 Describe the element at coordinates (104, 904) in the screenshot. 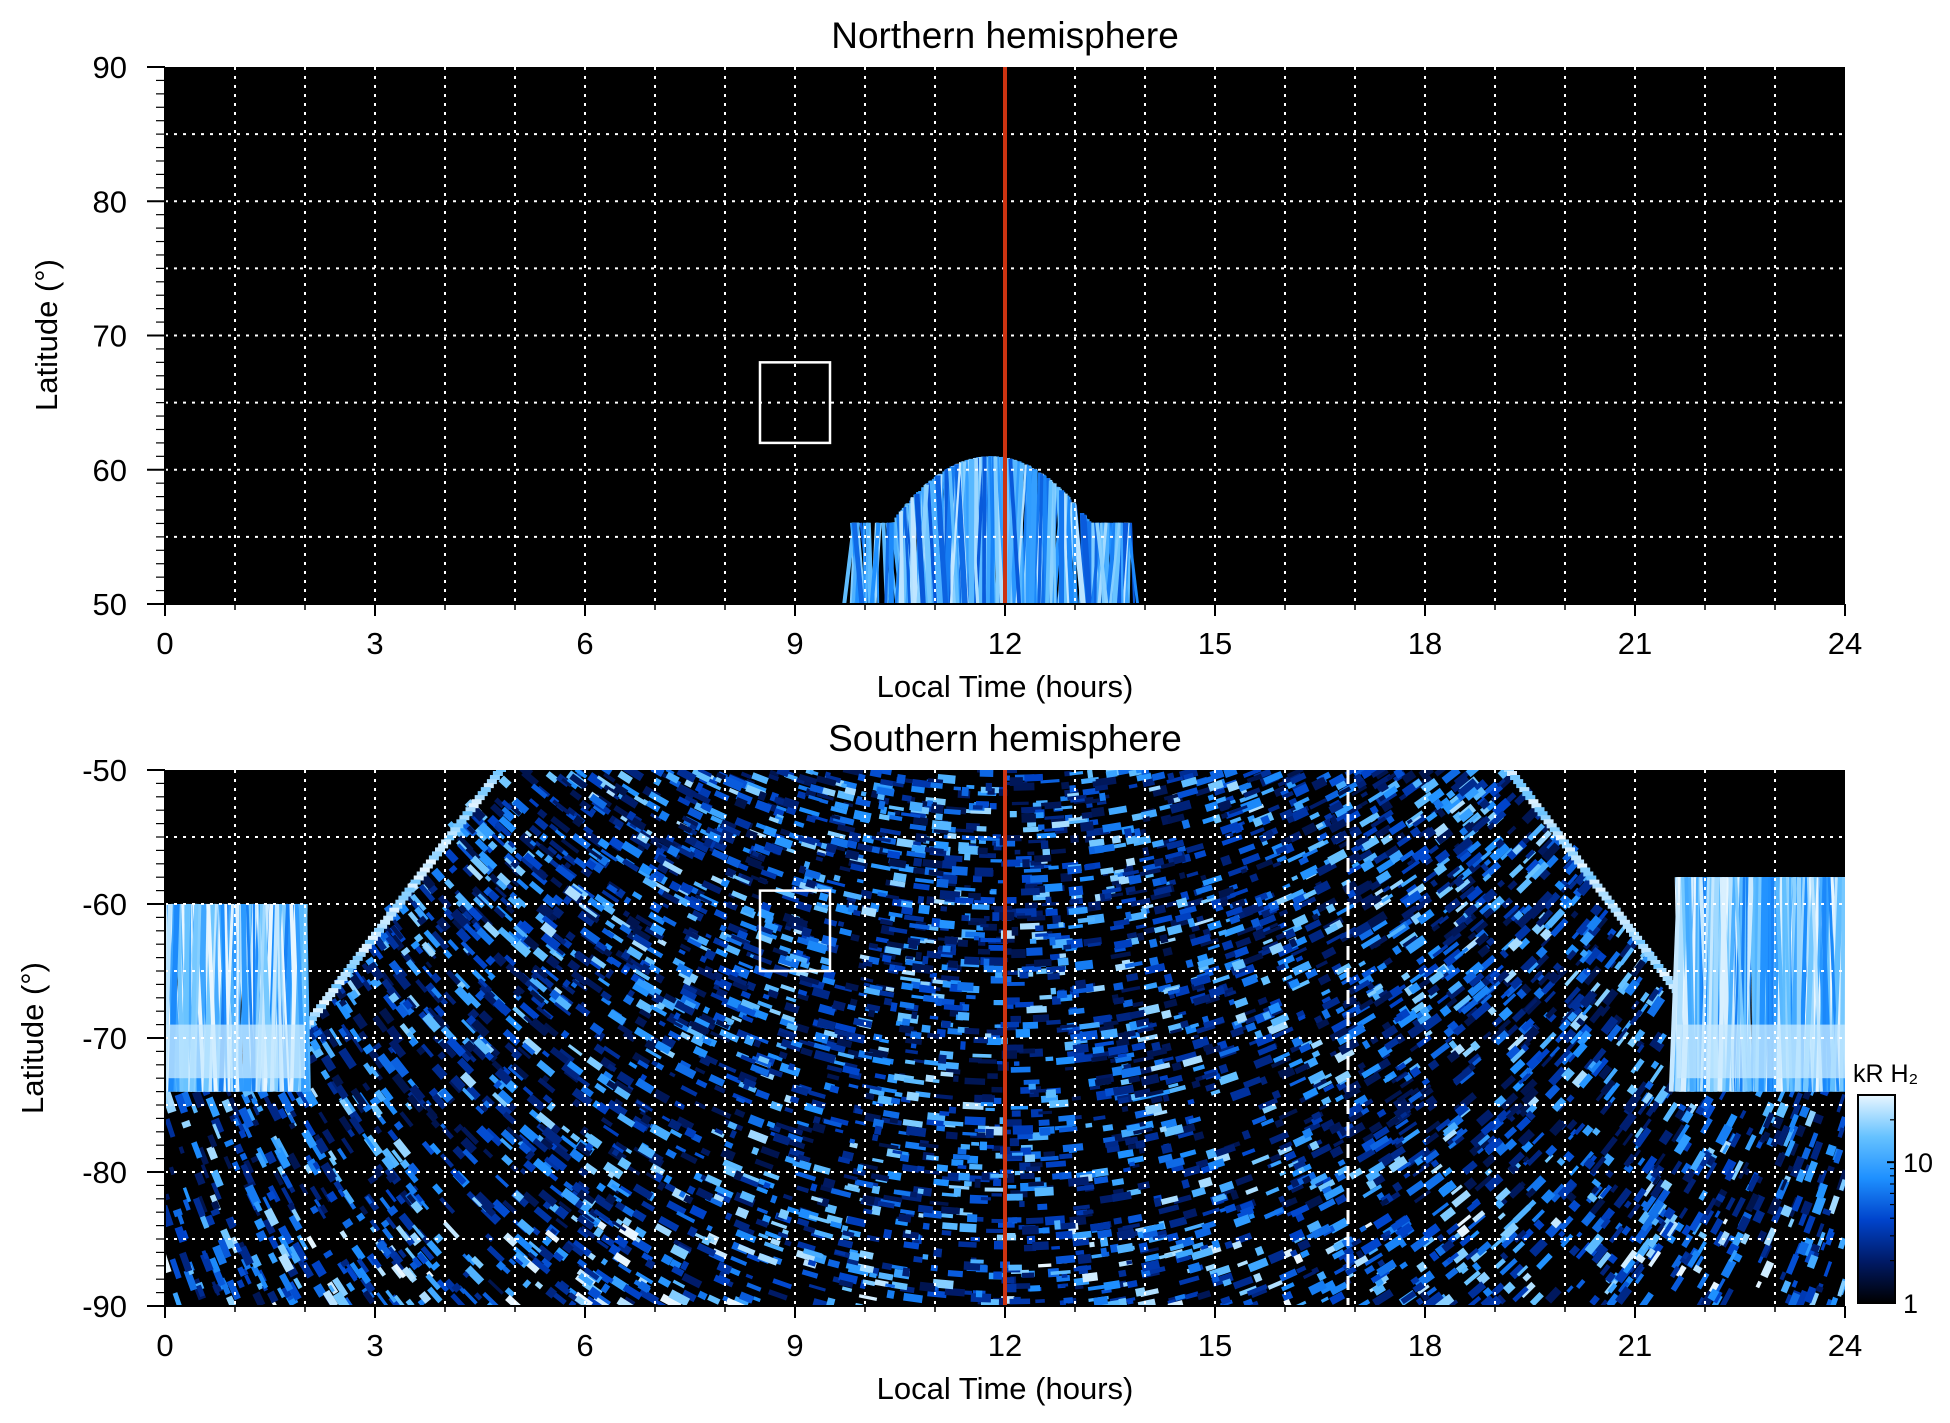

I see `y-tick-label: -60` at that location.